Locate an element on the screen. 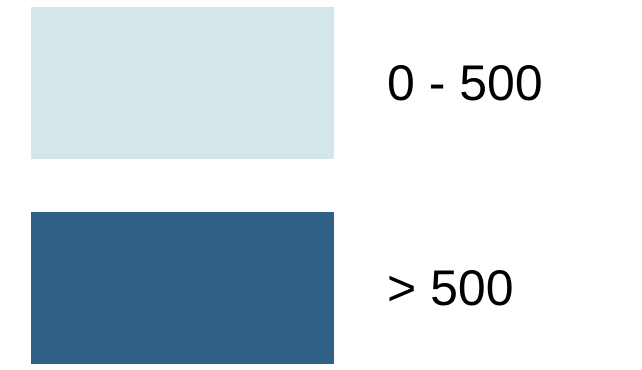 This screenshot has height=370, width=642. legend-label-0-500: 0 - 500 is located at coordinates (465, 83).